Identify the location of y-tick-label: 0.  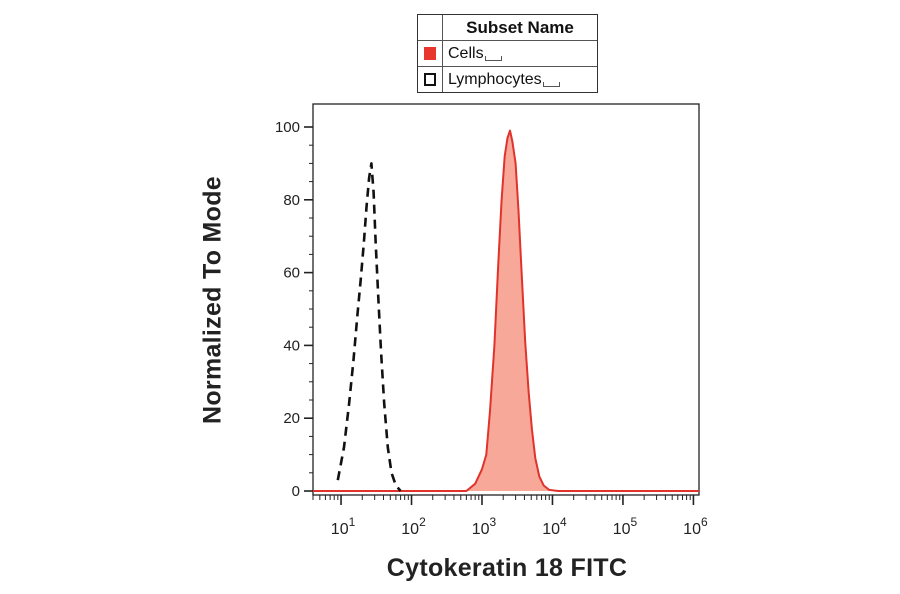
(296, 491).